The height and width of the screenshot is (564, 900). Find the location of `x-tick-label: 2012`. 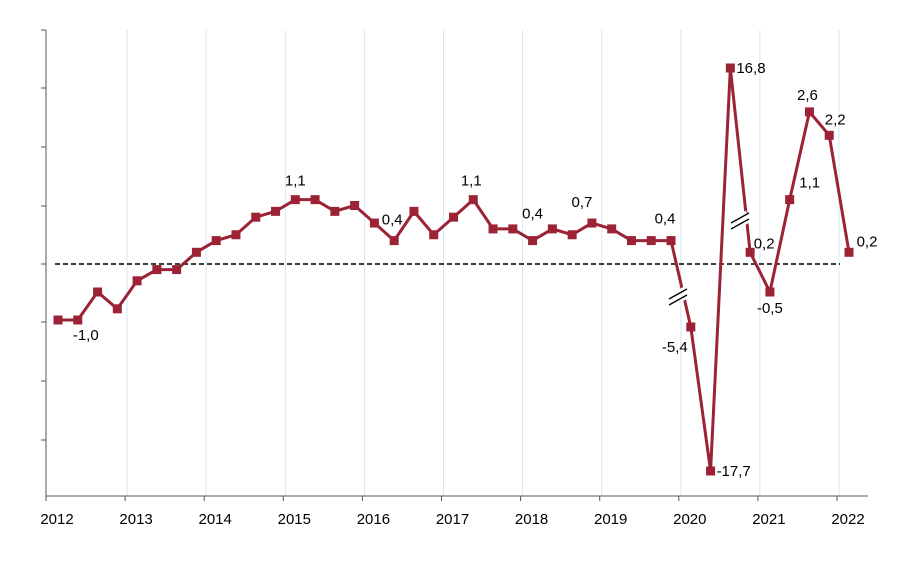

x-tick-label: 2012 is located at coordinates (56, 519).